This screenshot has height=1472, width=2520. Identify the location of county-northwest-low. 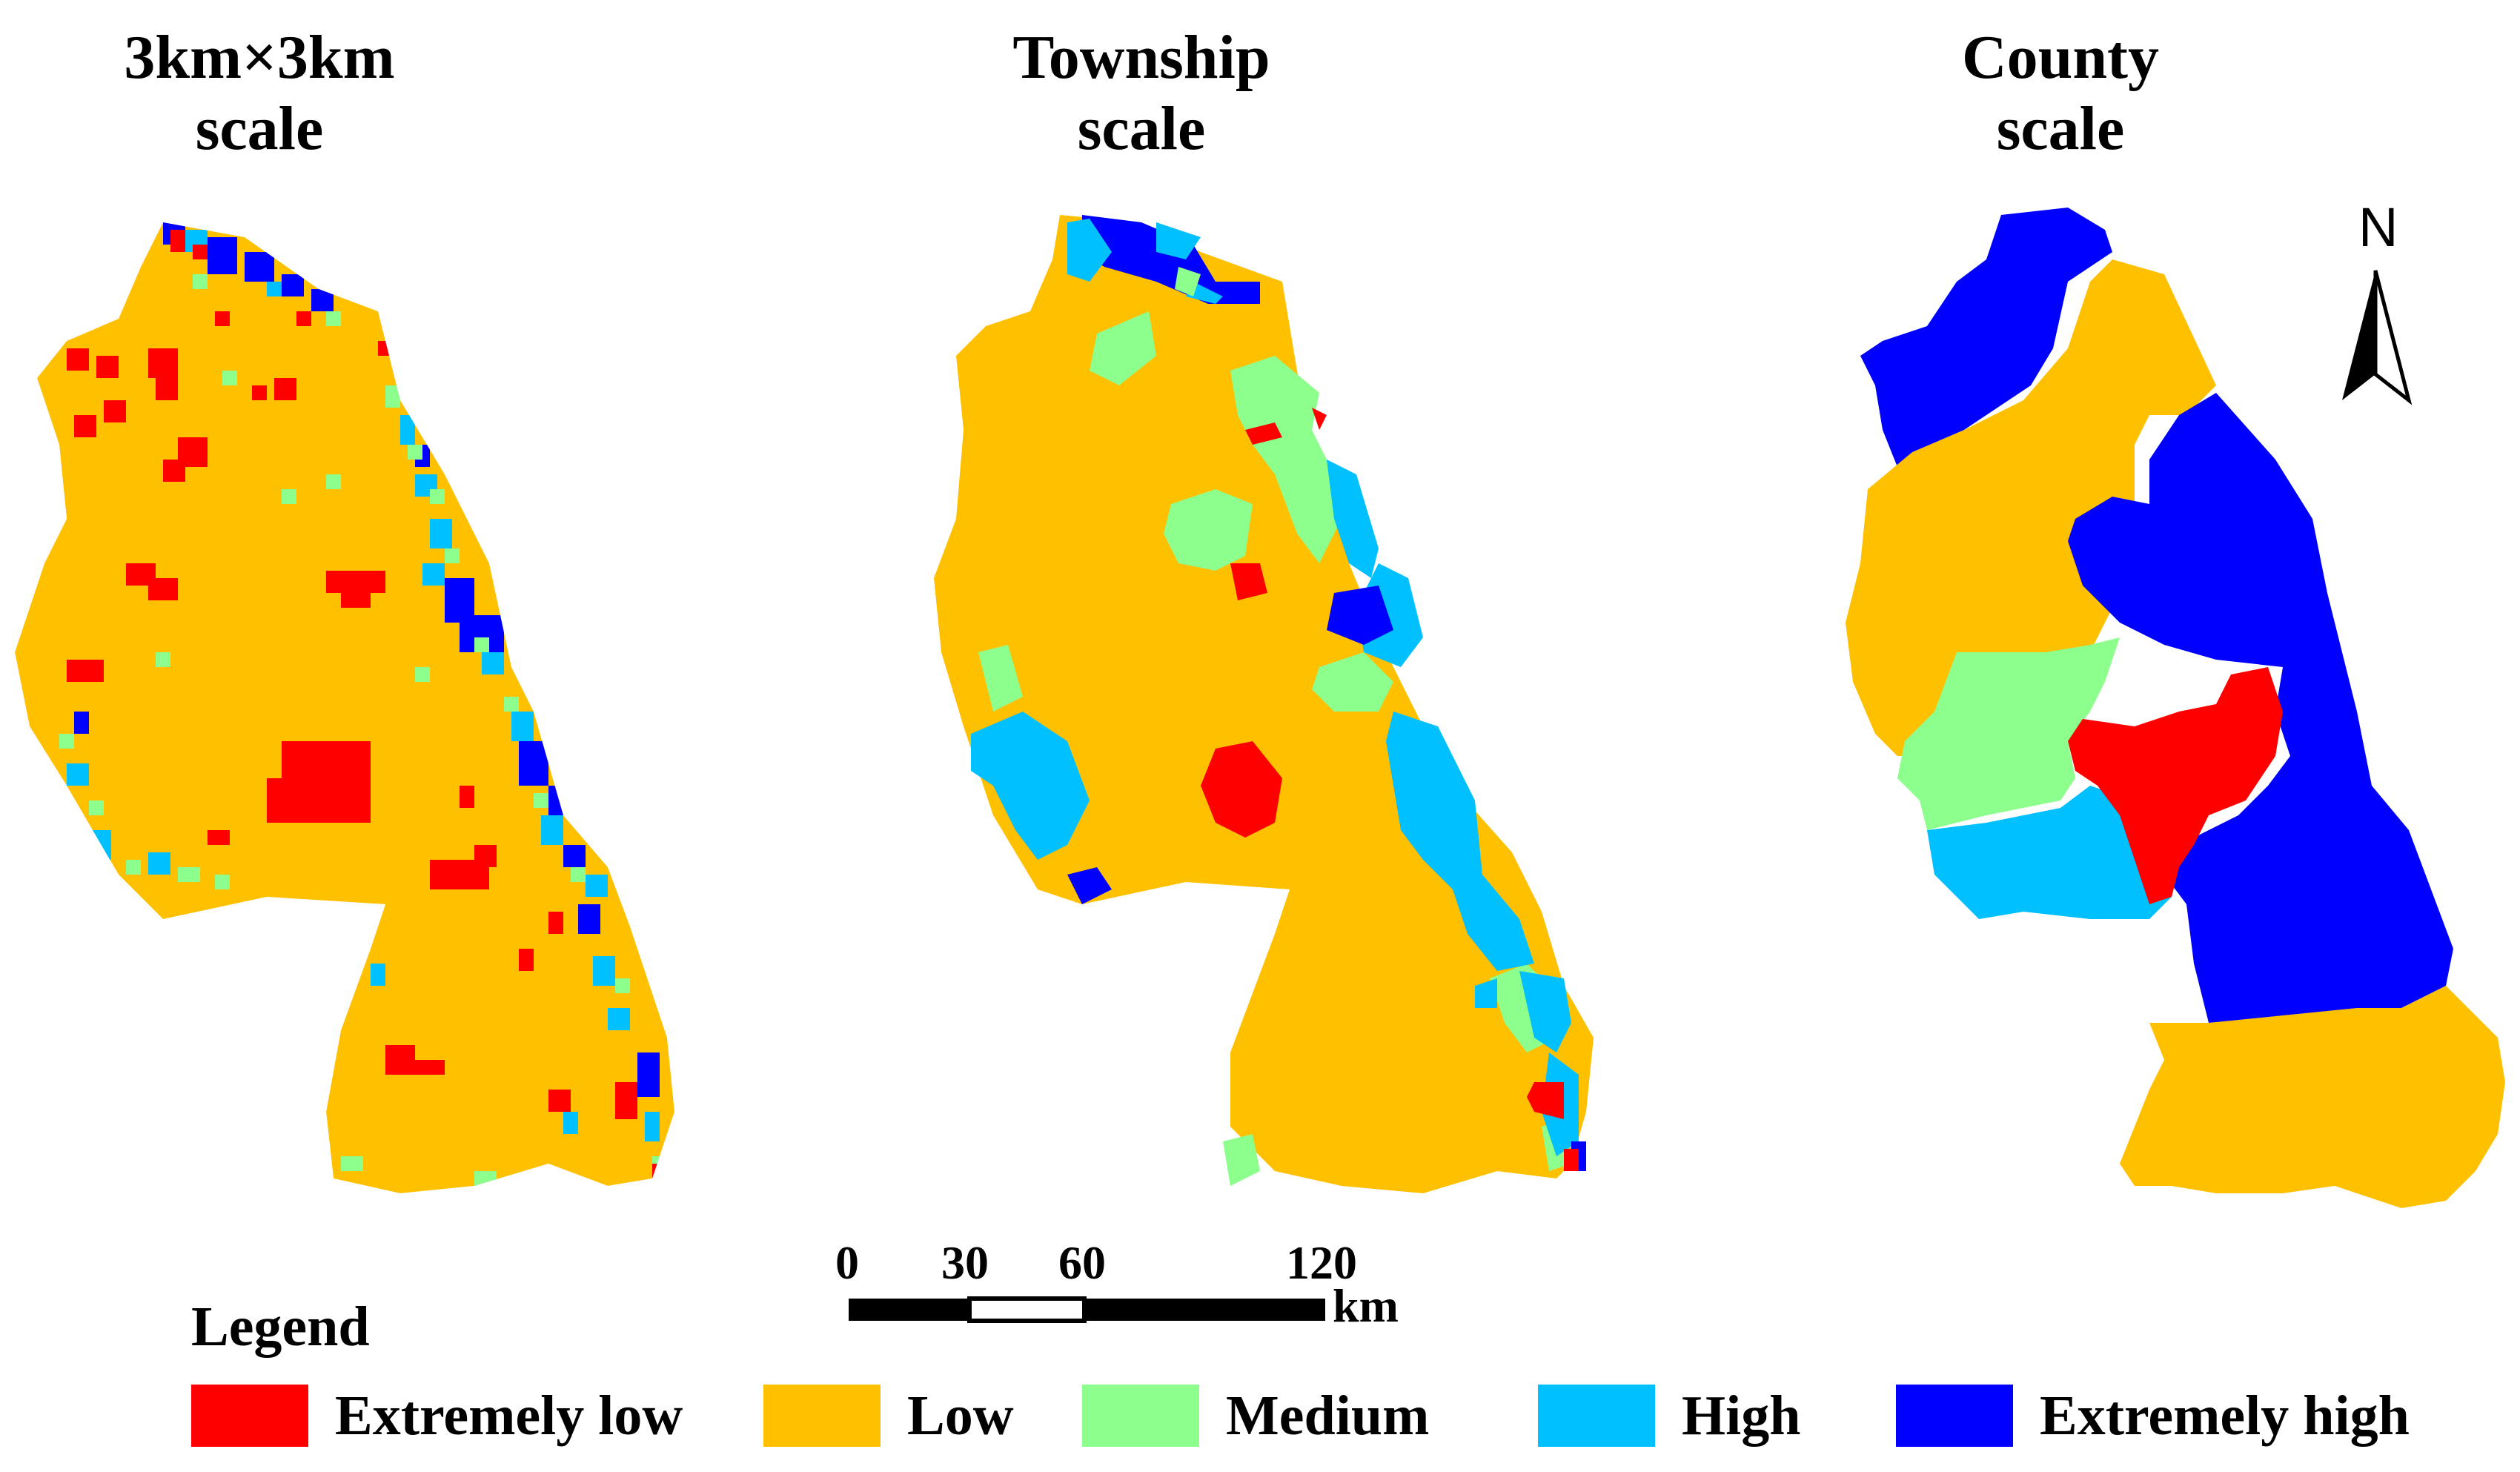
(2031, 507).